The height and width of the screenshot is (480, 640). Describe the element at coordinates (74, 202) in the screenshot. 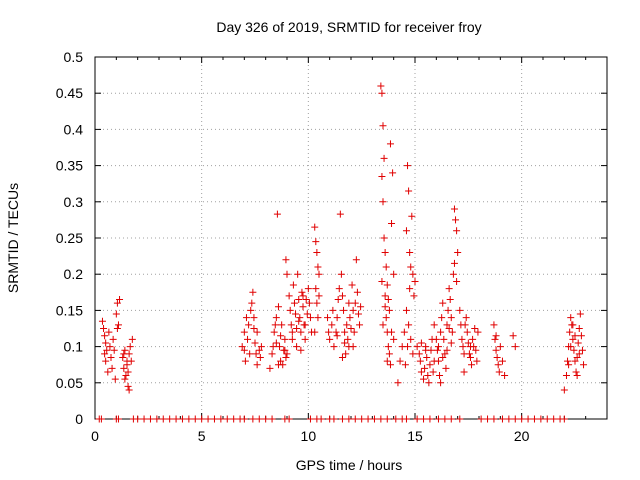

I see `y-tick-label: 0.3` at that location.